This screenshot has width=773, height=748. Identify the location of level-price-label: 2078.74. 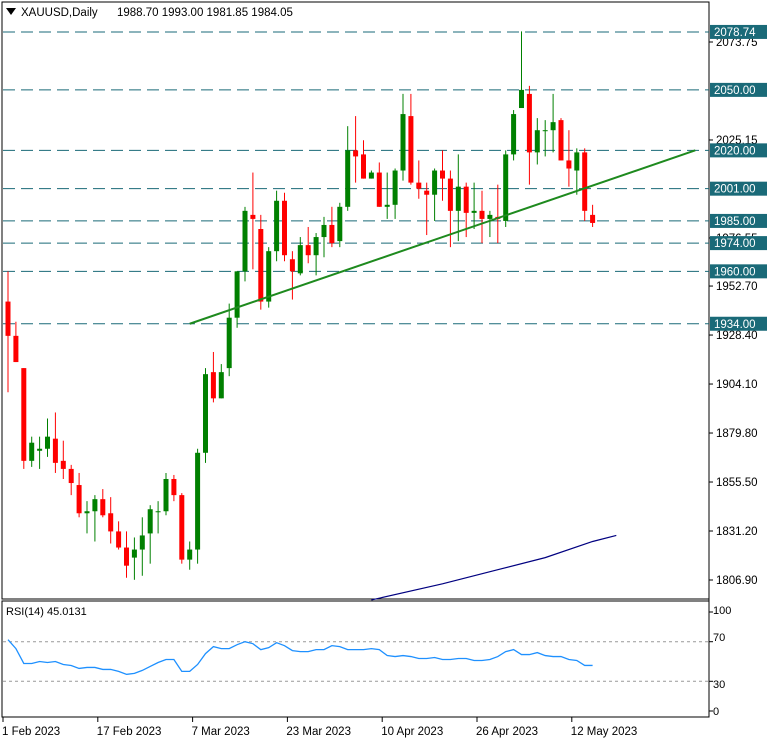
(735, 33).